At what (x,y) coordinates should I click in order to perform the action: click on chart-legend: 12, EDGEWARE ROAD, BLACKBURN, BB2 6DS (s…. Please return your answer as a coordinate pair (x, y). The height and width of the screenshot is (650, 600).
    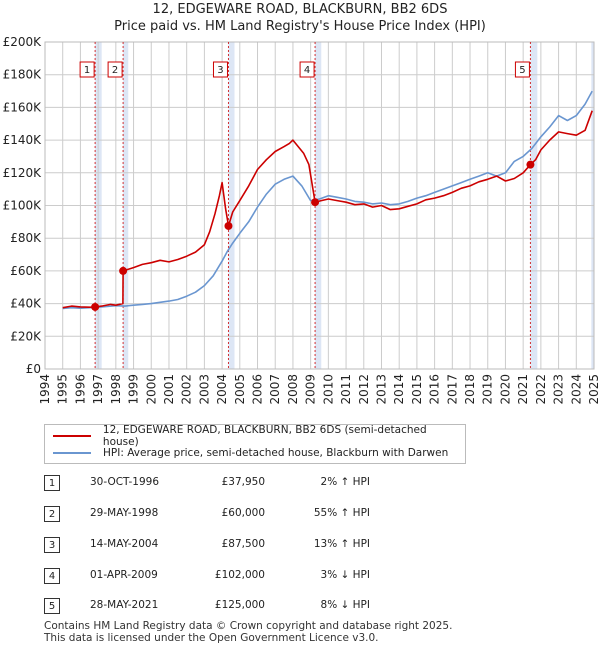
    Looking at the image, I should click on (255, 444).